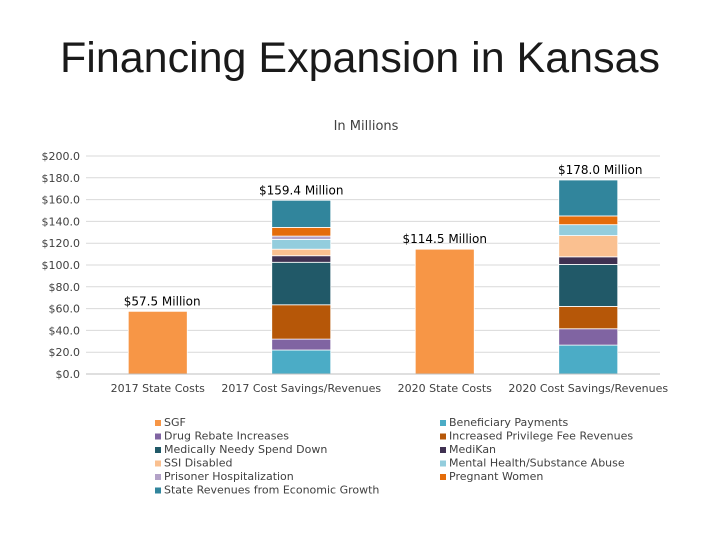 The width and height of the screenshot is (720, 540). Describe the element at coordinates (360, 58) in the screenshot. I see `slide-title: Financing Expansion in Kansas` at that location.